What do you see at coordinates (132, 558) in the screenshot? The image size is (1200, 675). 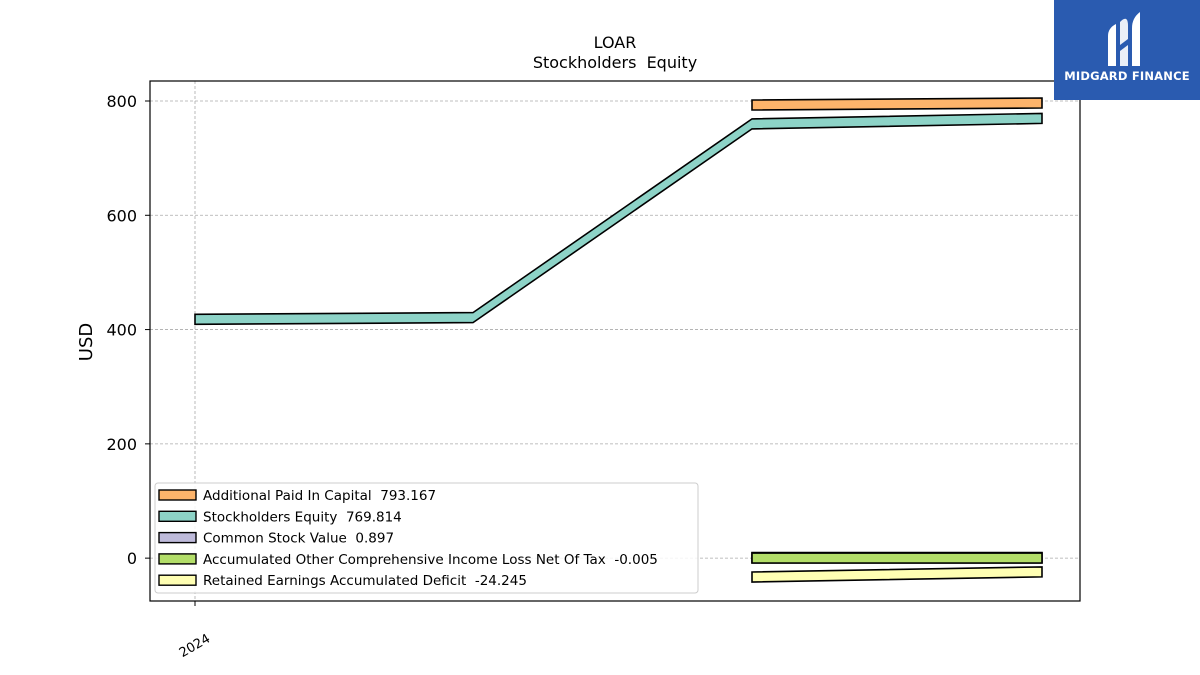 I see `y-tick-label: 0` at bounding box center [132, 558].